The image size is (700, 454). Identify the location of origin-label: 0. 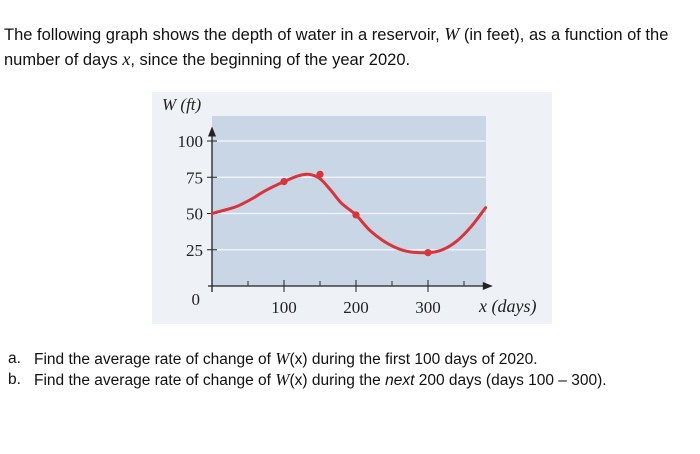
(196, 299).